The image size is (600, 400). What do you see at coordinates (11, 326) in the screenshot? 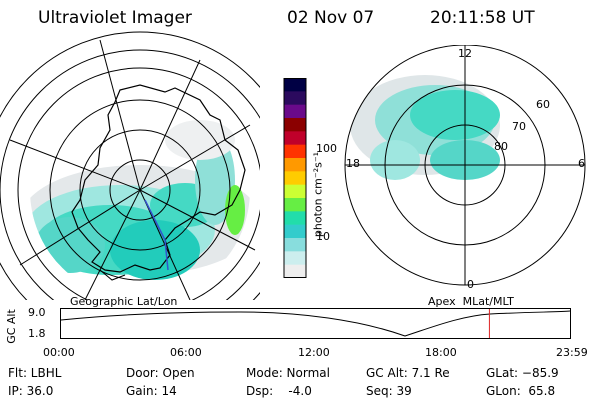
I see `alt-axis-title: GC Alt` at bounding box center [11, 326].